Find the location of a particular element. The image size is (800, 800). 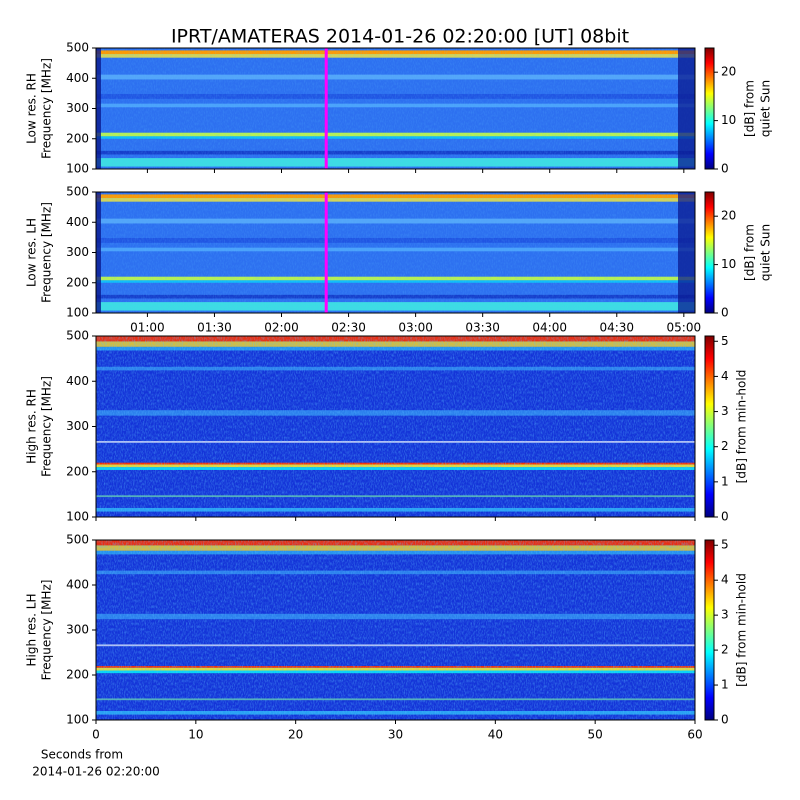

x-tick-label: 05:00 is located at coordinates (684, 328).